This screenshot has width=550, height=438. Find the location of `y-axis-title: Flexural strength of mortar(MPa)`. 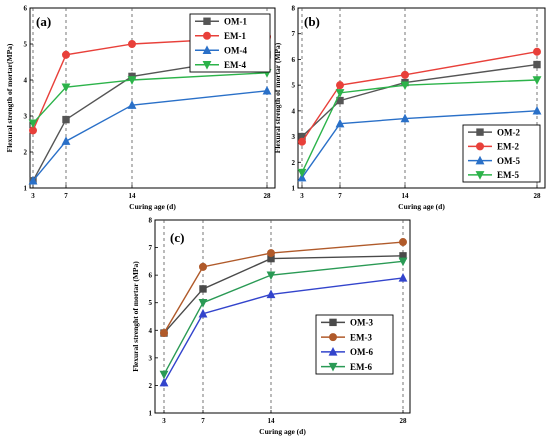

y-axis-title: Flexural strength of mortar(MPa) is located at coordinates (9, 97).